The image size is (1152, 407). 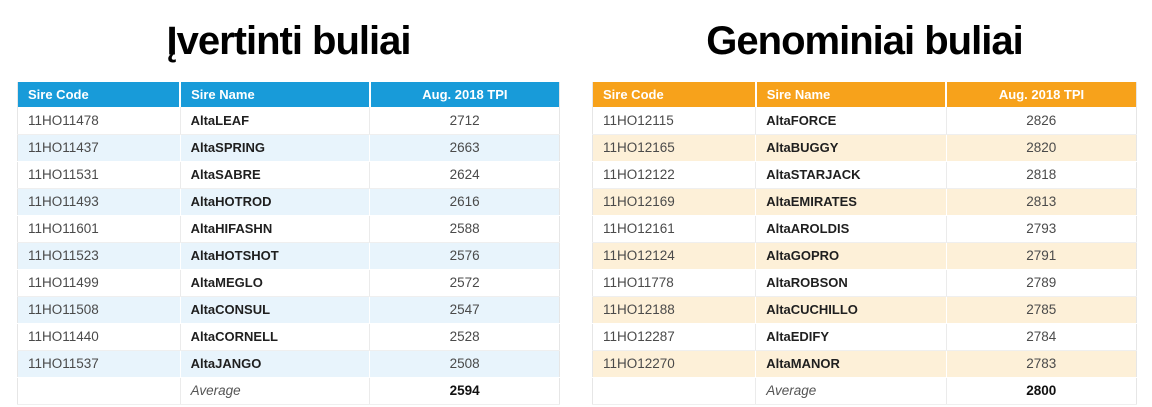 I want to click on genomic-bulls-title: Genominiai buliai, so click(x=864, y=41).